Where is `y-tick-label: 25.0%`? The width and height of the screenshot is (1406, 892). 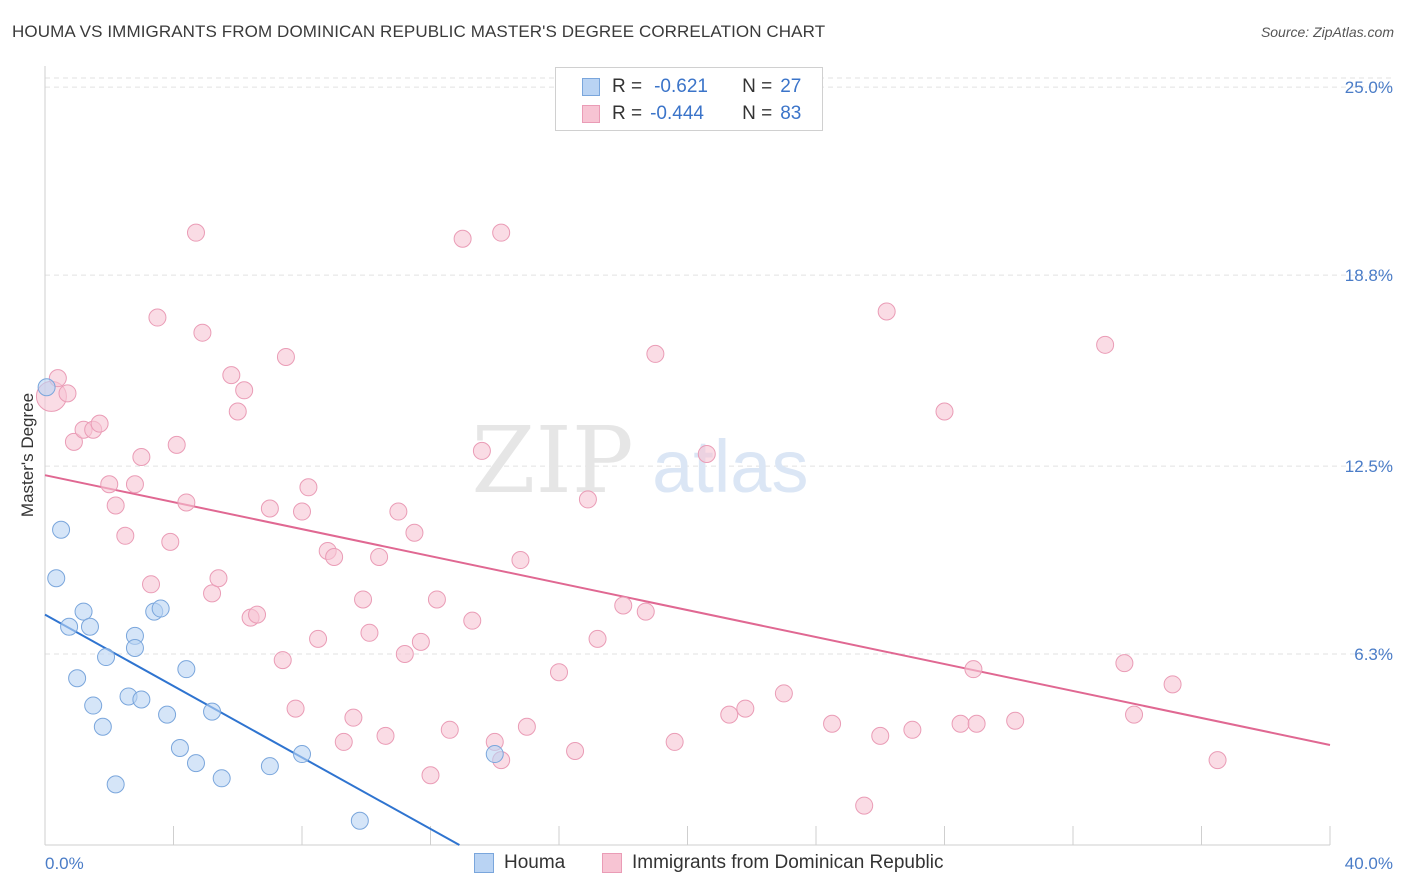
y-tick-label: 25.0% is located at coordinates (1369, 87).